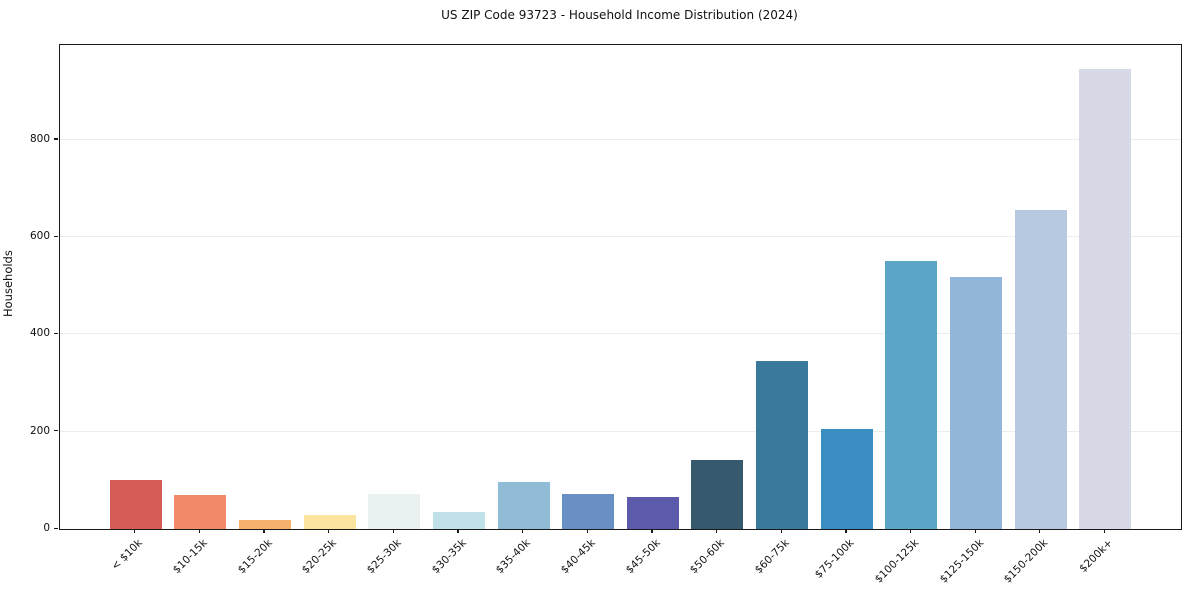 The width and height of the screenshot is (1189, 590). Describe the element at coordinates (1096, 556) in the screenshot. I see `x-tick-label: $200k+` at that location.